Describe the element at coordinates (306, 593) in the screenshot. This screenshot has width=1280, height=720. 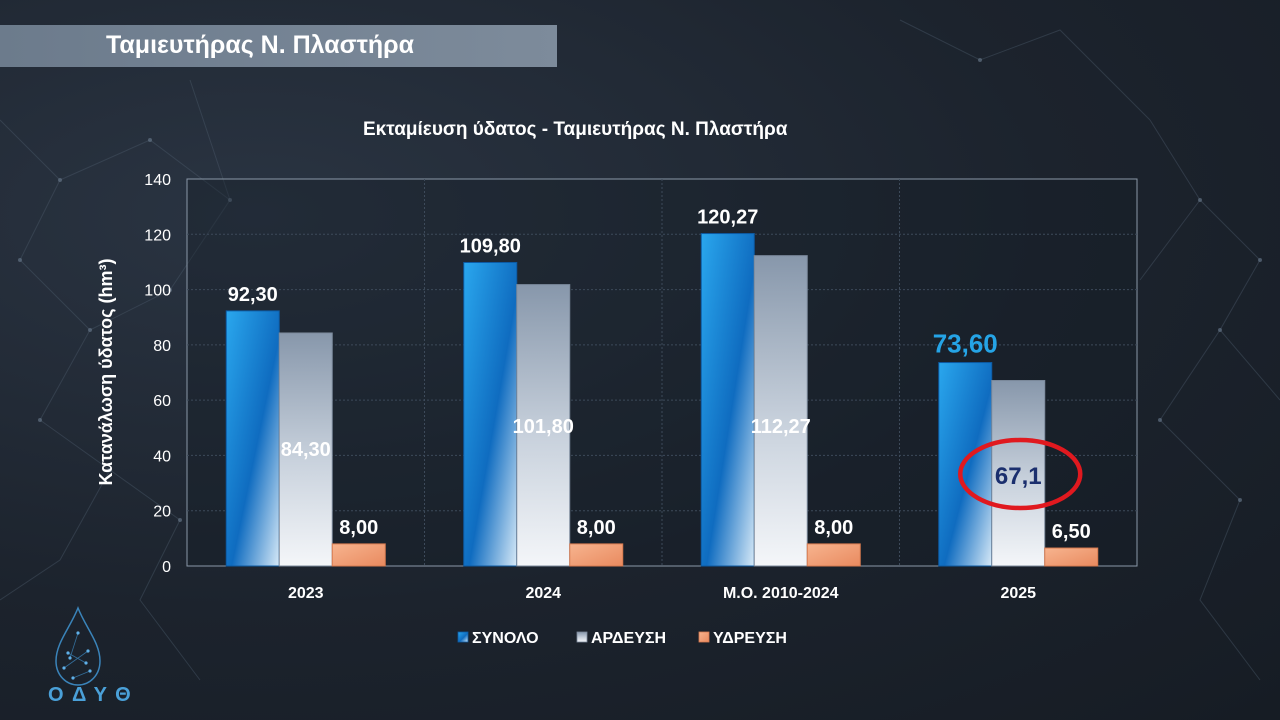
I see `x-tick-label: 2023` at that location.